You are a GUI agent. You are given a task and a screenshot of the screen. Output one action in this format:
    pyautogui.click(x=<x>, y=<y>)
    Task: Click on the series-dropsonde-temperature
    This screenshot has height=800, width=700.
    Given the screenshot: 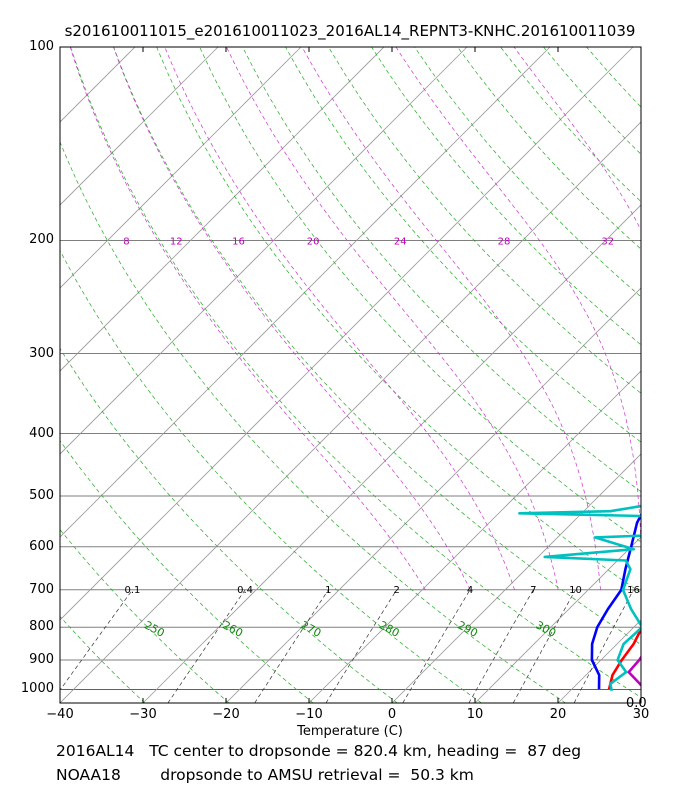 What is the action you would take?
    pyautogui.click(x=634, y=671)
    